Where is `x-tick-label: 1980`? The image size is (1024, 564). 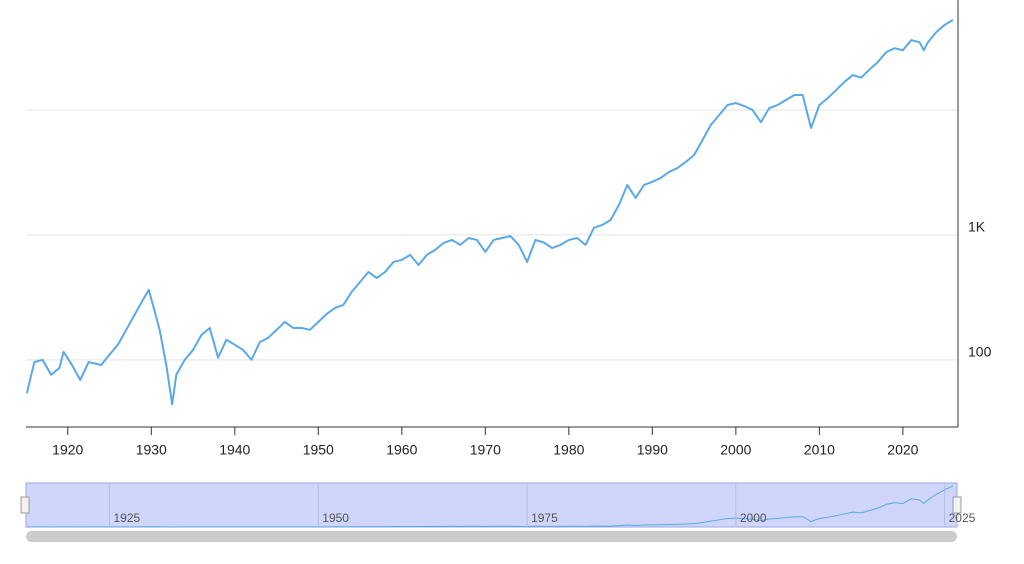 x-tick-label: 1980 is located at coordinates (568, 450).